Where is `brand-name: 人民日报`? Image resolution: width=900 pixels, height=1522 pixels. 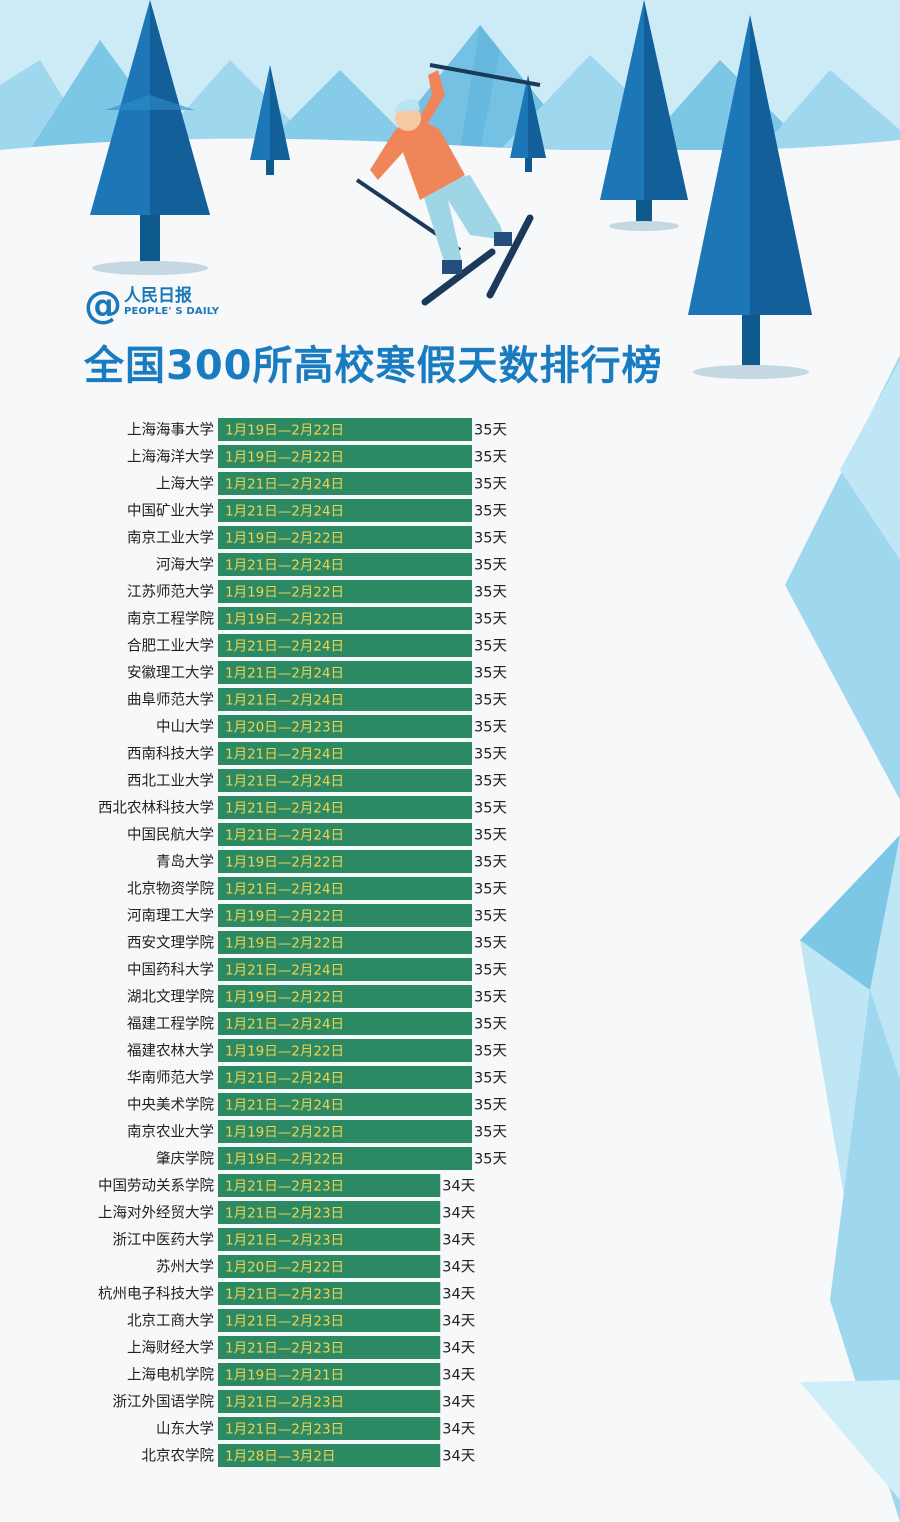
brand-name: 人民日报 is located at coordinates (158, 296).